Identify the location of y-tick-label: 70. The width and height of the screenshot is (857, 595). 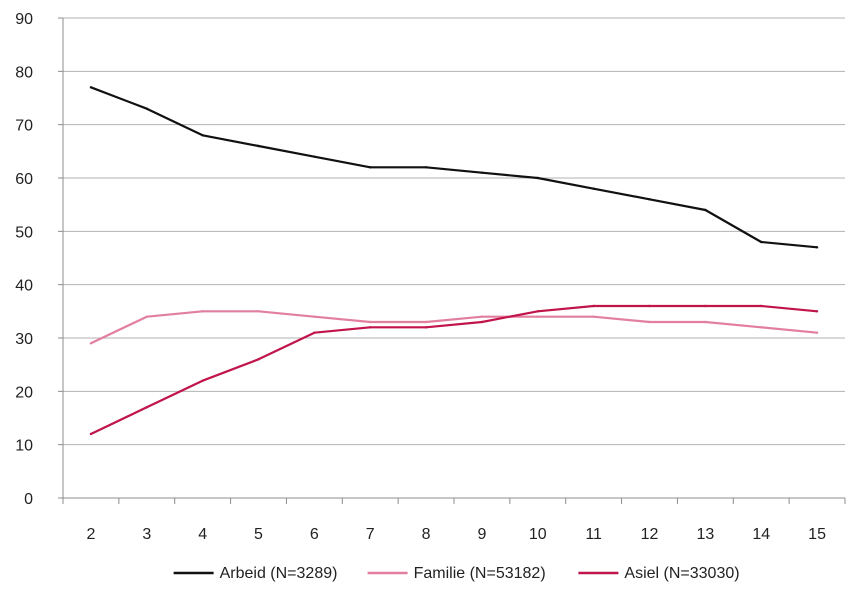
(24, 126).